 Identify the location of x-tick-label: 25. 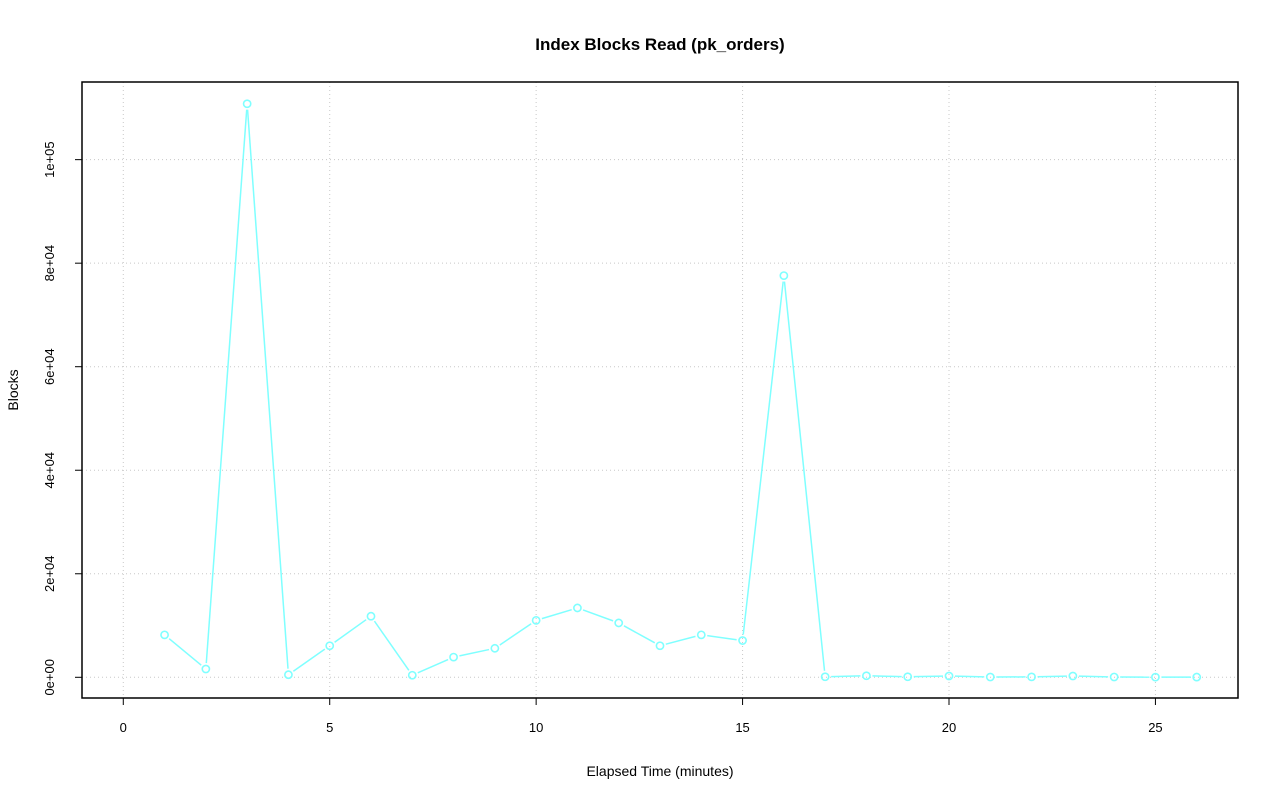
(1155, 727).